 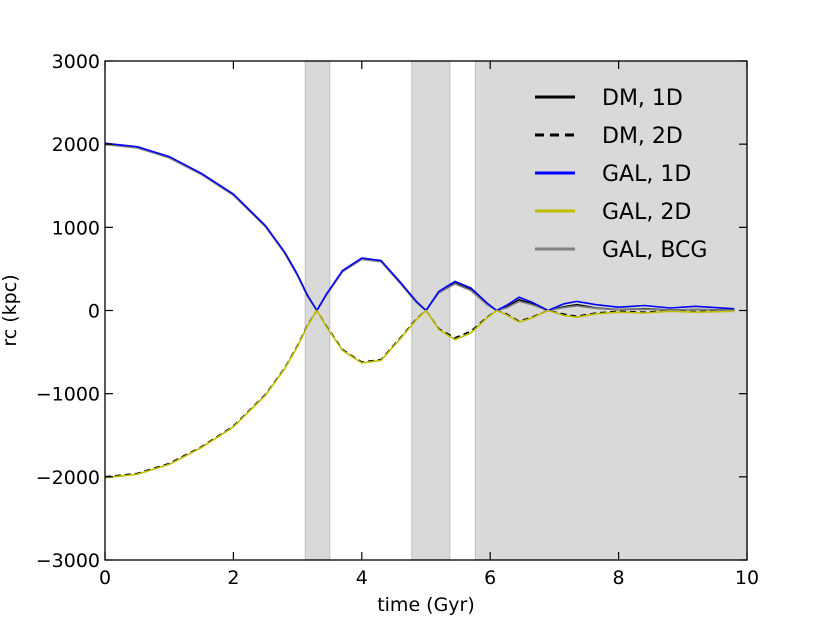 I want to click on y-tick-label: 1000, so click(x=76, y=228).